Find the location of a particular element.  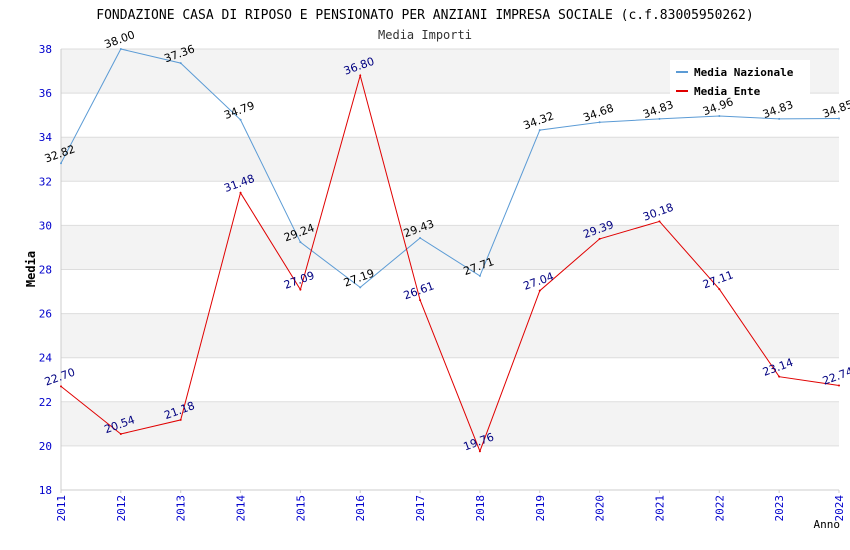

x-tick-label: 2011 is located at coordinates (61, 508).